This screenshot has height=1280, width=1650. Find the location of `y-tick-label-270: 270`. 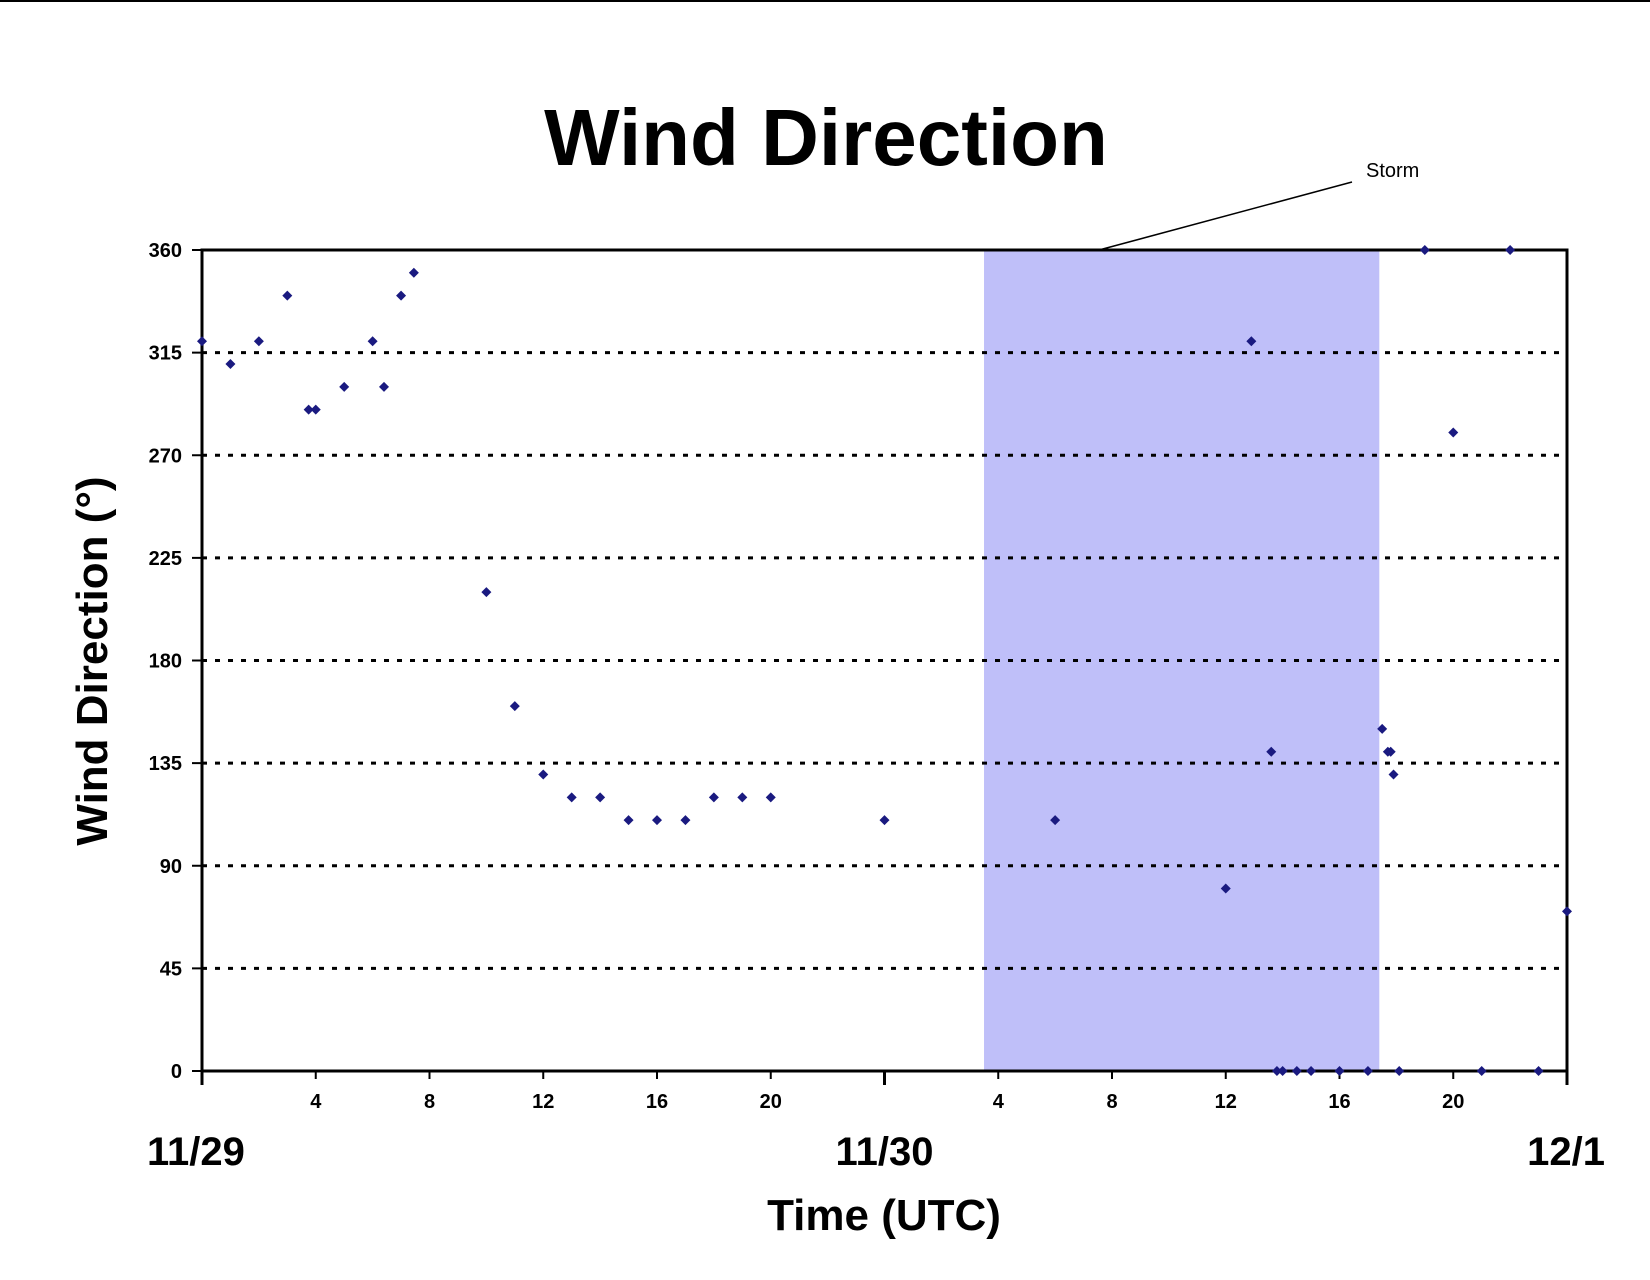

y-tick-label-270: 270 is located at coordinates (165, 456).